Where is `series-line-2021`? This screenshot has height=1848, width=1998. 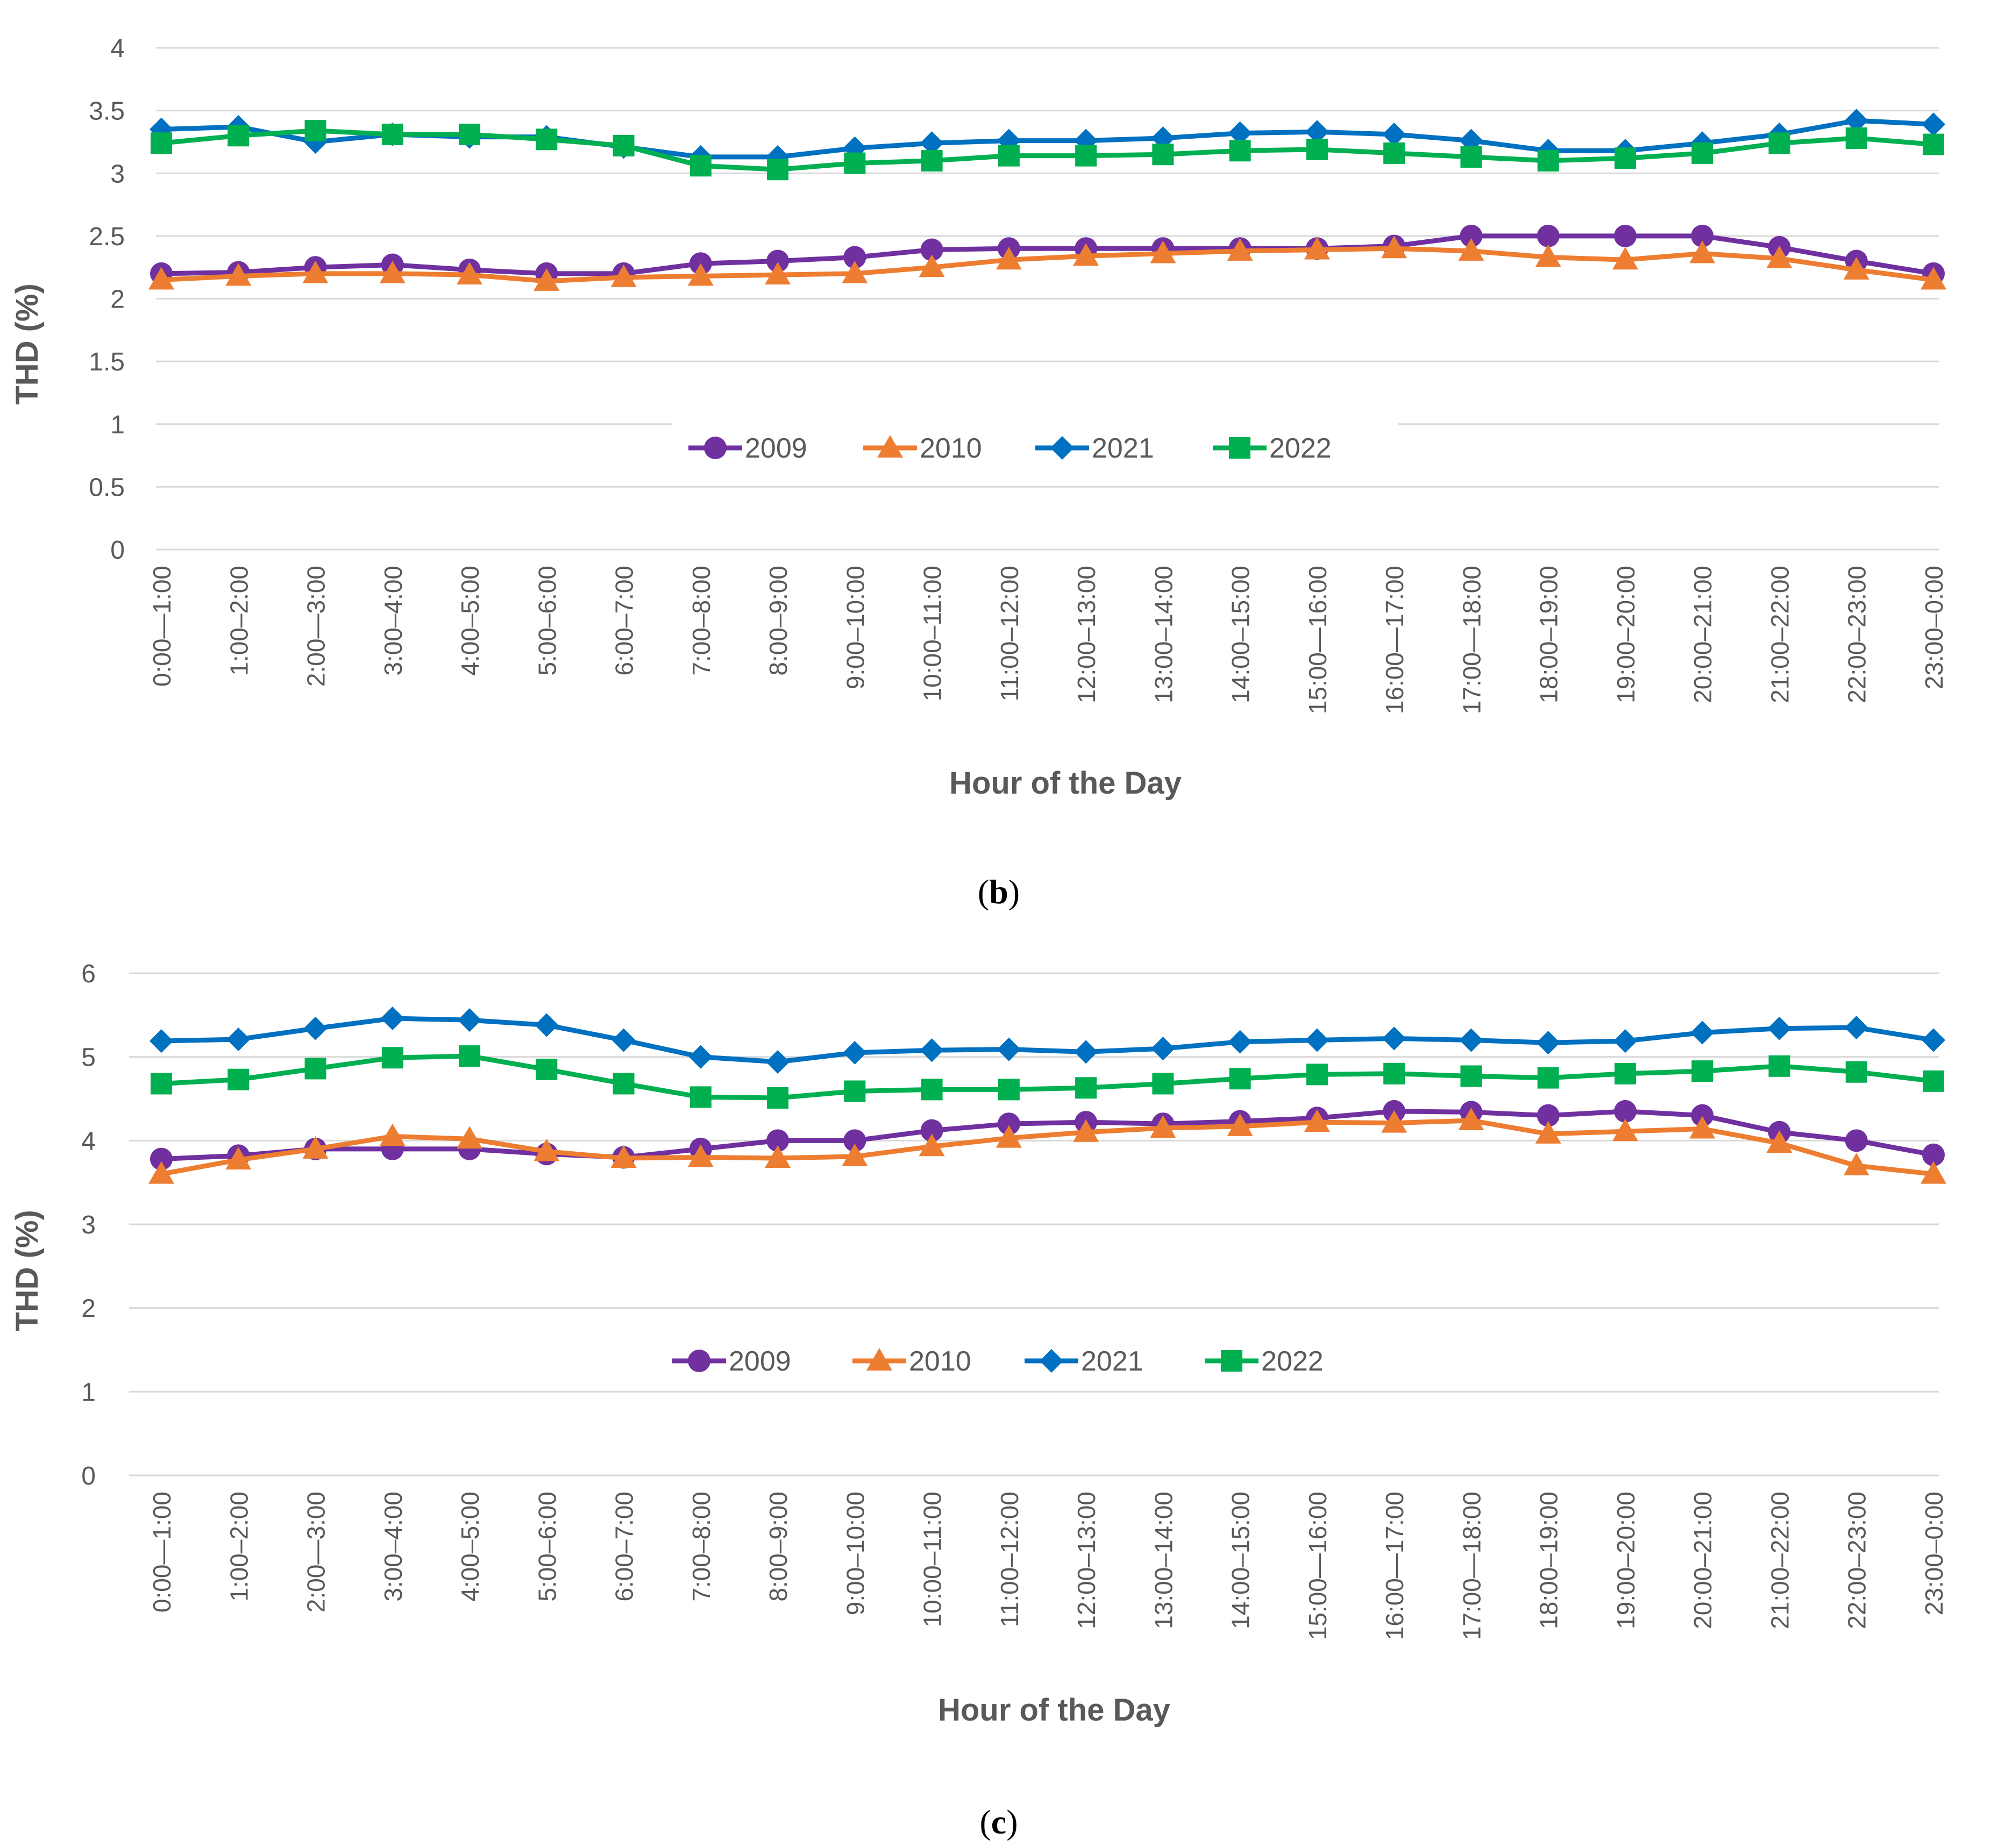
series-line-2021 is located at coordinates (1047, 139).